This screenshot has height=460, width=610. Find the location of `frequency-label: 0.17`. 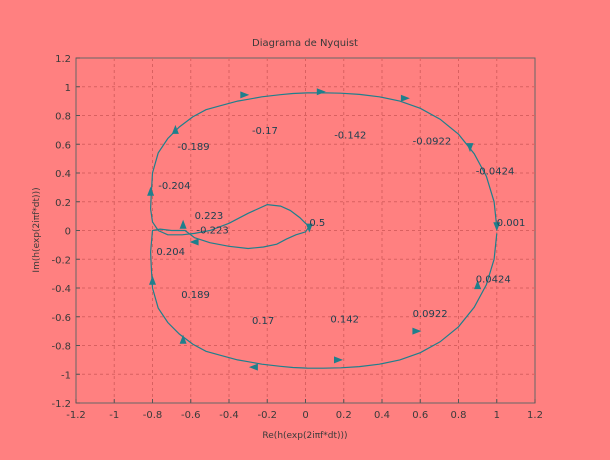

frequency-label: 0.17 is located at coordinates (263, 321).